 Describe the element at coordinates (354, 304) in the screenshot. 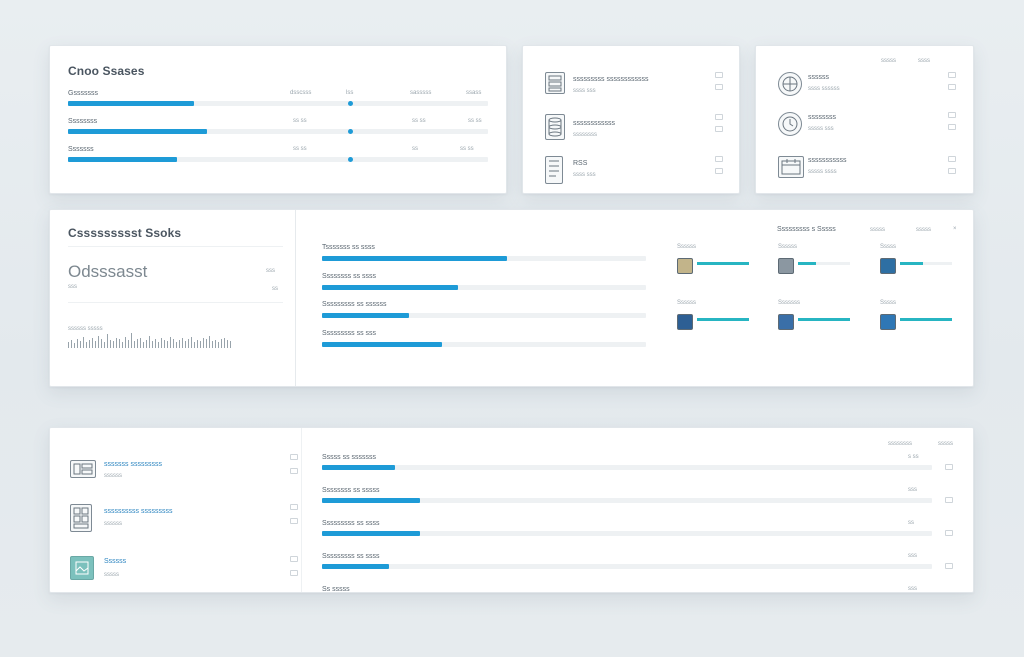

I see `metric-label: Sssssssss ss ssssss` at that location.